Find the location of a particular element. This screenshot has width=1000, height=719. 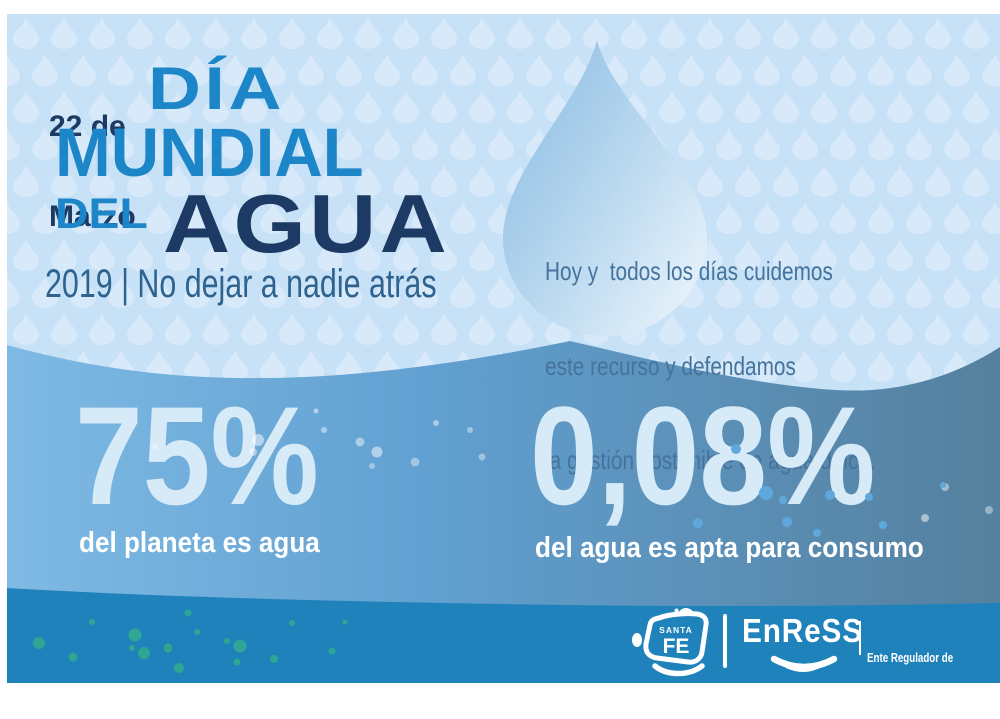

santafe-word-big: FE is located at coordinates (676, 646).